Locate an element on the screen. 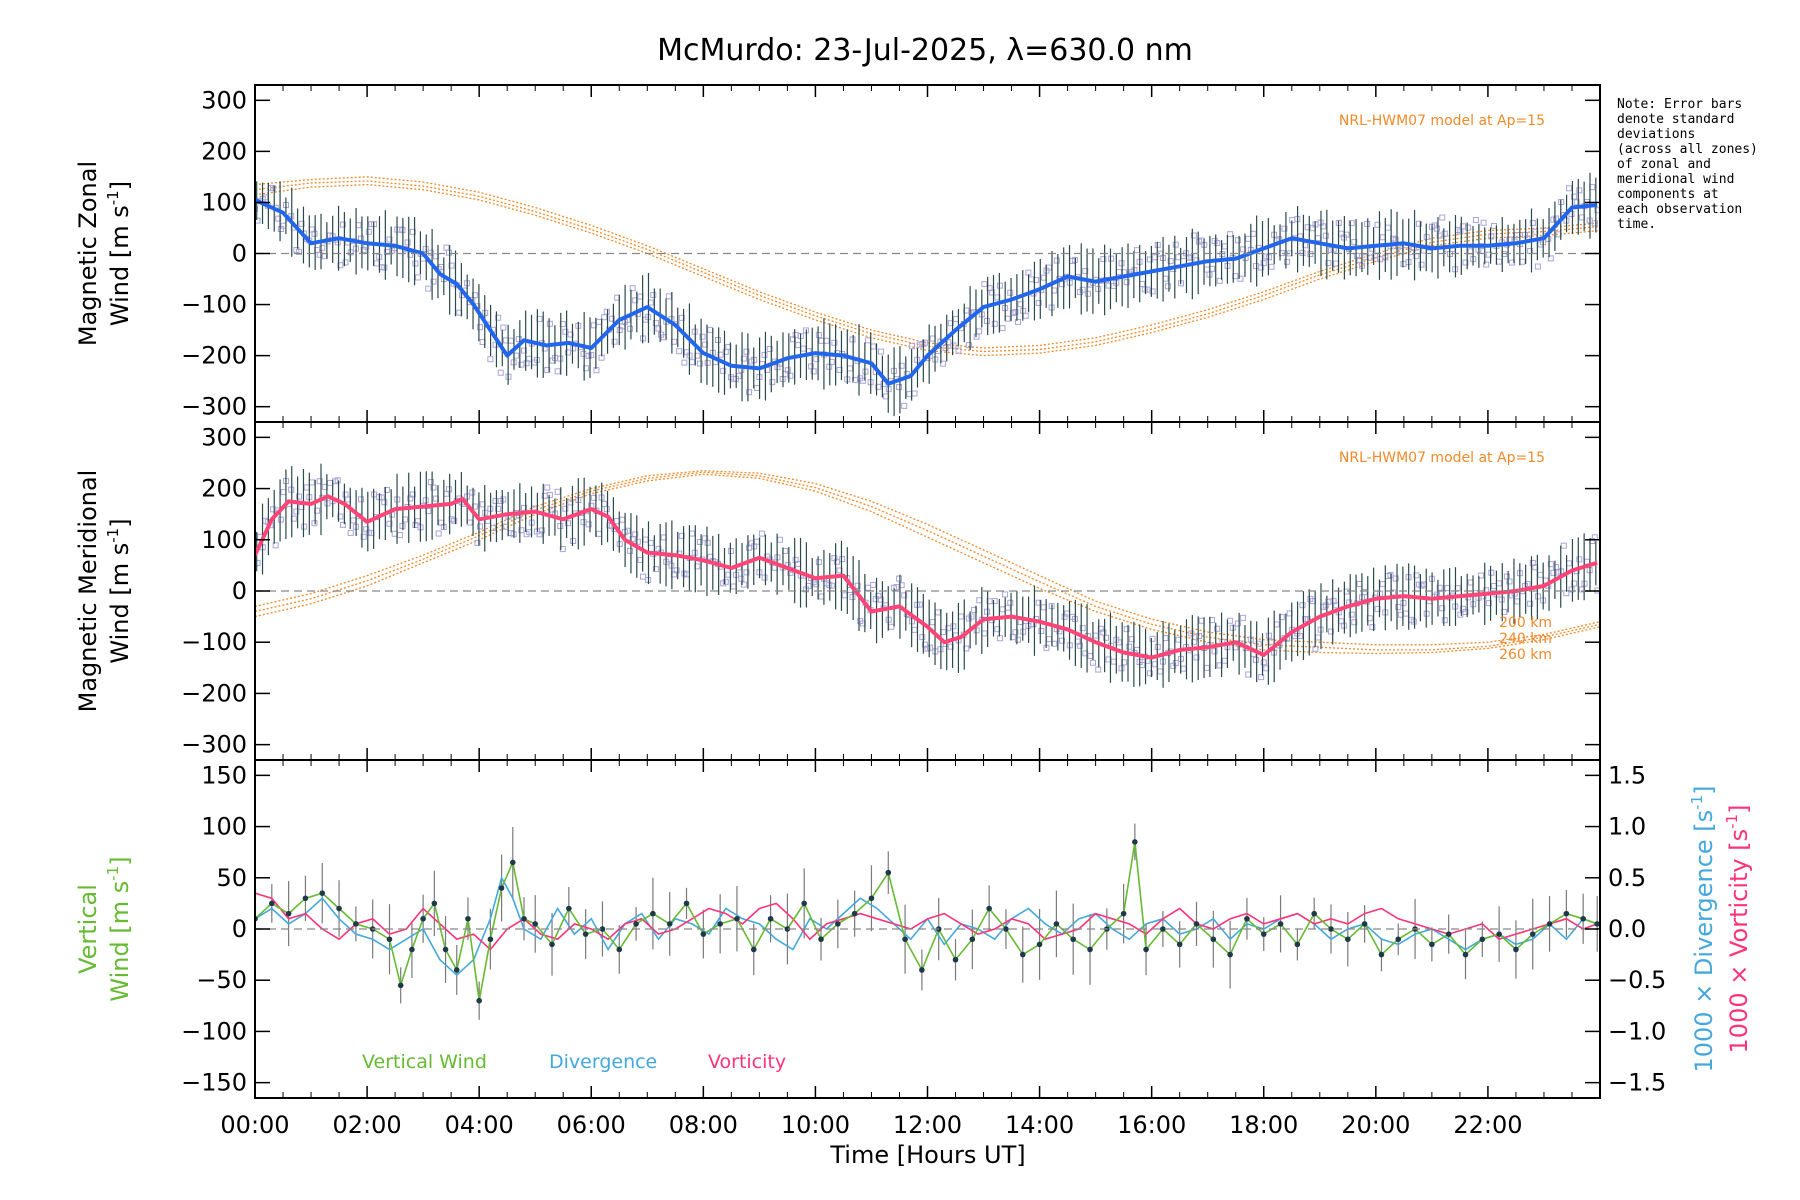 The image size is (1800, 1200). x-tick-label: 02:00 is located at coordinates (366, 1125).